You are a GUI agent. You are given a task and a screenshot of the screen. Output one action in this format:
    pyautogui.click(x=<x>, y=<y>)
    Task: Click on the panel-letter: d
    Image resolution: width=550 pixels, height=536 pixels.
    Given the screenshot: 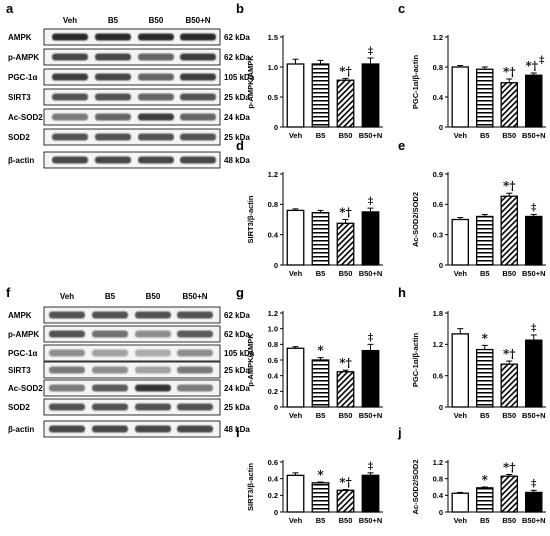 What is the action you would take?
    pyautogui.click(x=240, y=145)
    